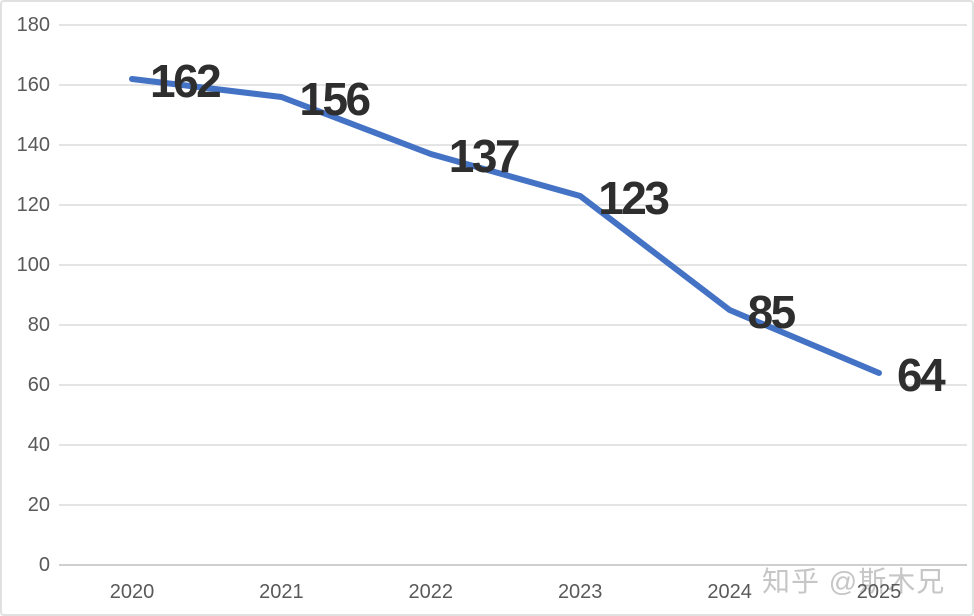 The height and width of the screenshot is (616, 974). I want to click on x-tick-label: 2020, so click(132, 592).